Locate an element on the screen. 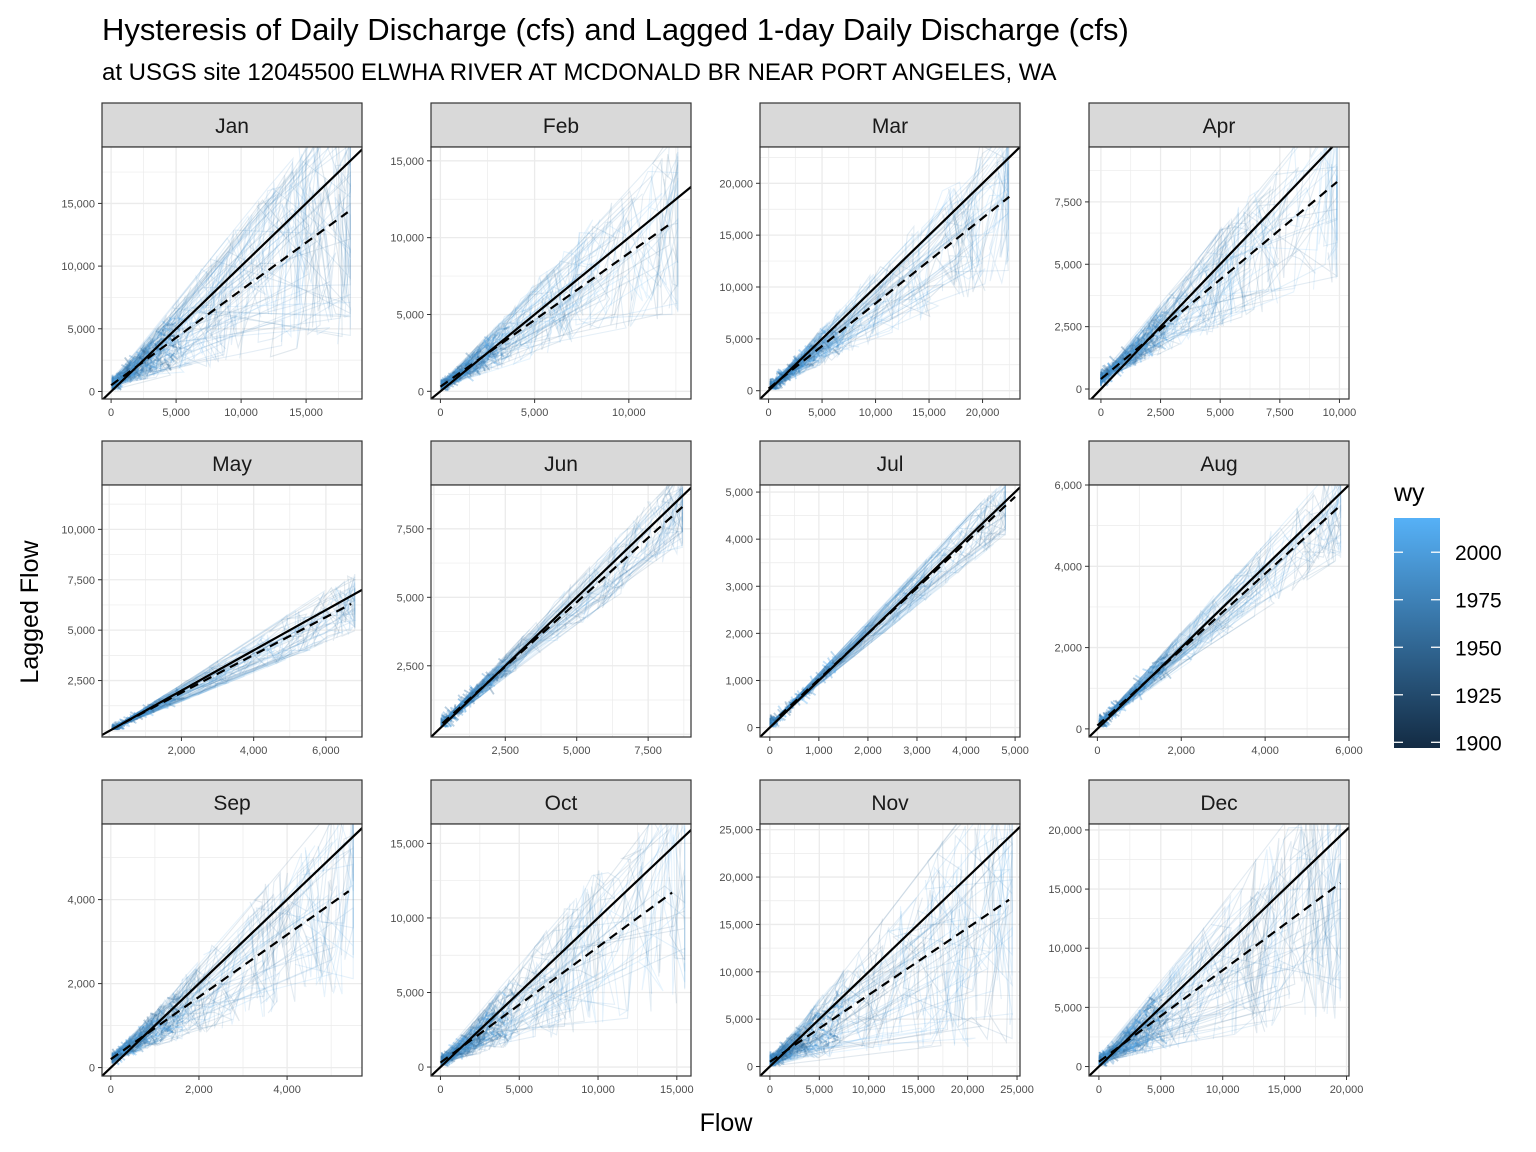 This screenshot has width=1536, height=1152. facet-label: Jun is located at coordinates (561, 464).